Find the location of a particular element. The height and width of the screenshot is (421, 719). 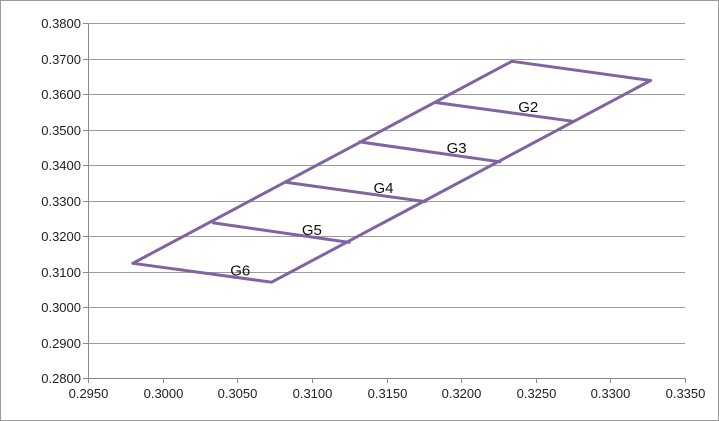

y-tick-label: 0.3700 is located at coordinates (61, 59).